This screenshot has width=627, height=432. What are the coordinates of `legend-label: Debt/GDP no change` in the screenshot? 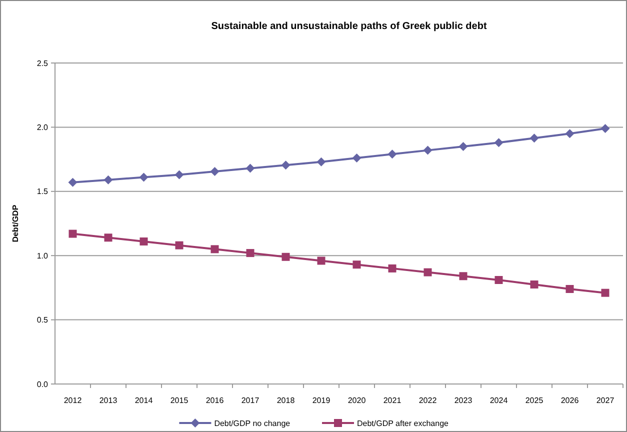 It's located at (252, 423).